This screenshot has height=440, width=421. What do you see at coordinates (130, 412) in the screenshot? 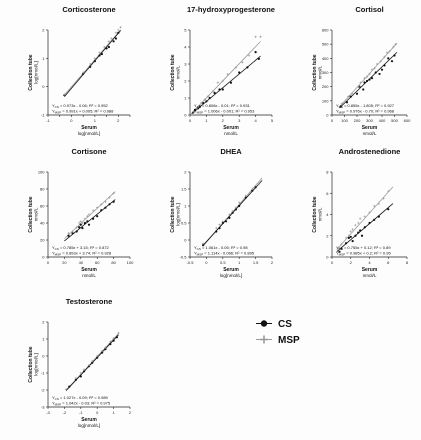
I see `x-tick-label: 2` at bounding box center [130, 412].